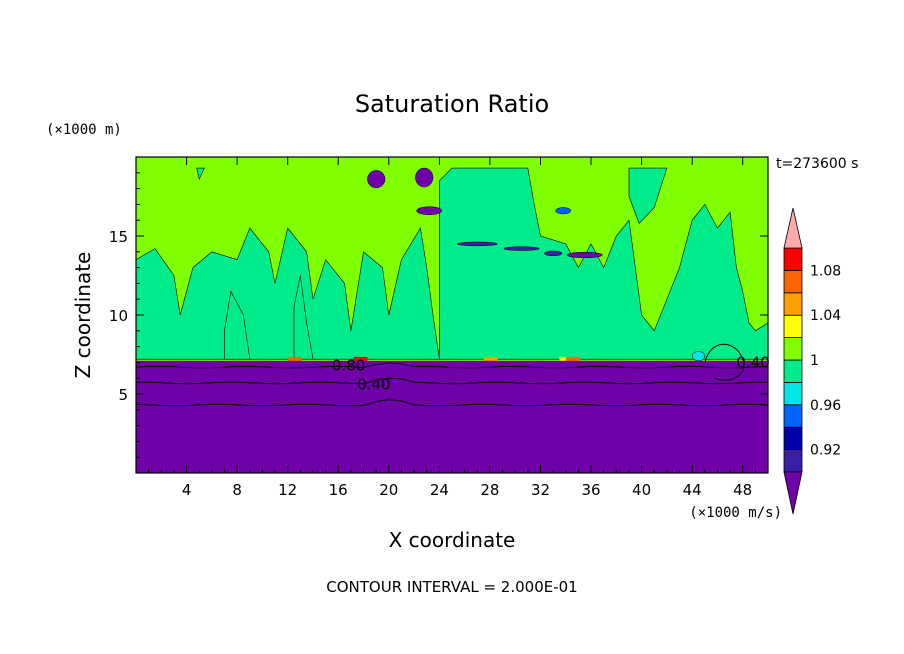  I want to click on x-tick-label: 40, so click(641, 490).